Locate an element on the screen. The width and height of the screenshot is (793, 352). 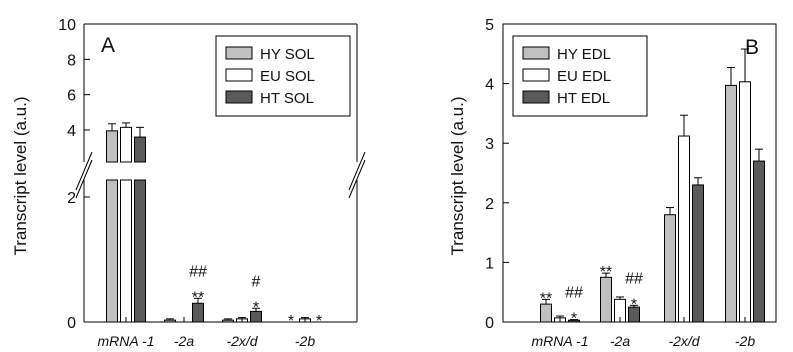
legend: HY EDL EU EDL HT EDL is located at coordinates (580, 76).